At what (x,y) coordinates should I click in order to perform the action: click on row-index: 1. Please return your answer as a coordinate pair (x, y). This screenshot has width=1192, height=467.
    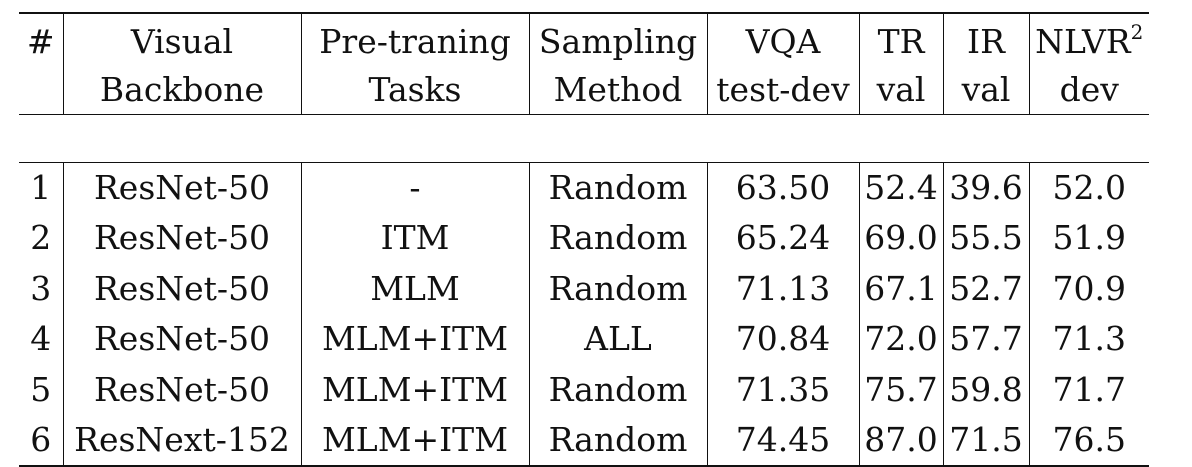
    Looking at the image, I should click on (41, 187).